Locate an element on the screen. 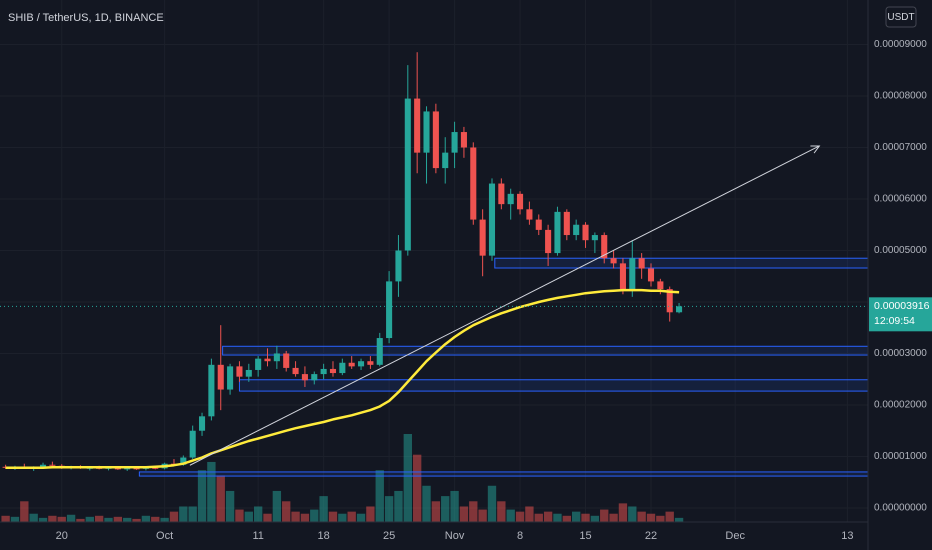  x-tick-label: Oct is located at coordinates (164, 536).